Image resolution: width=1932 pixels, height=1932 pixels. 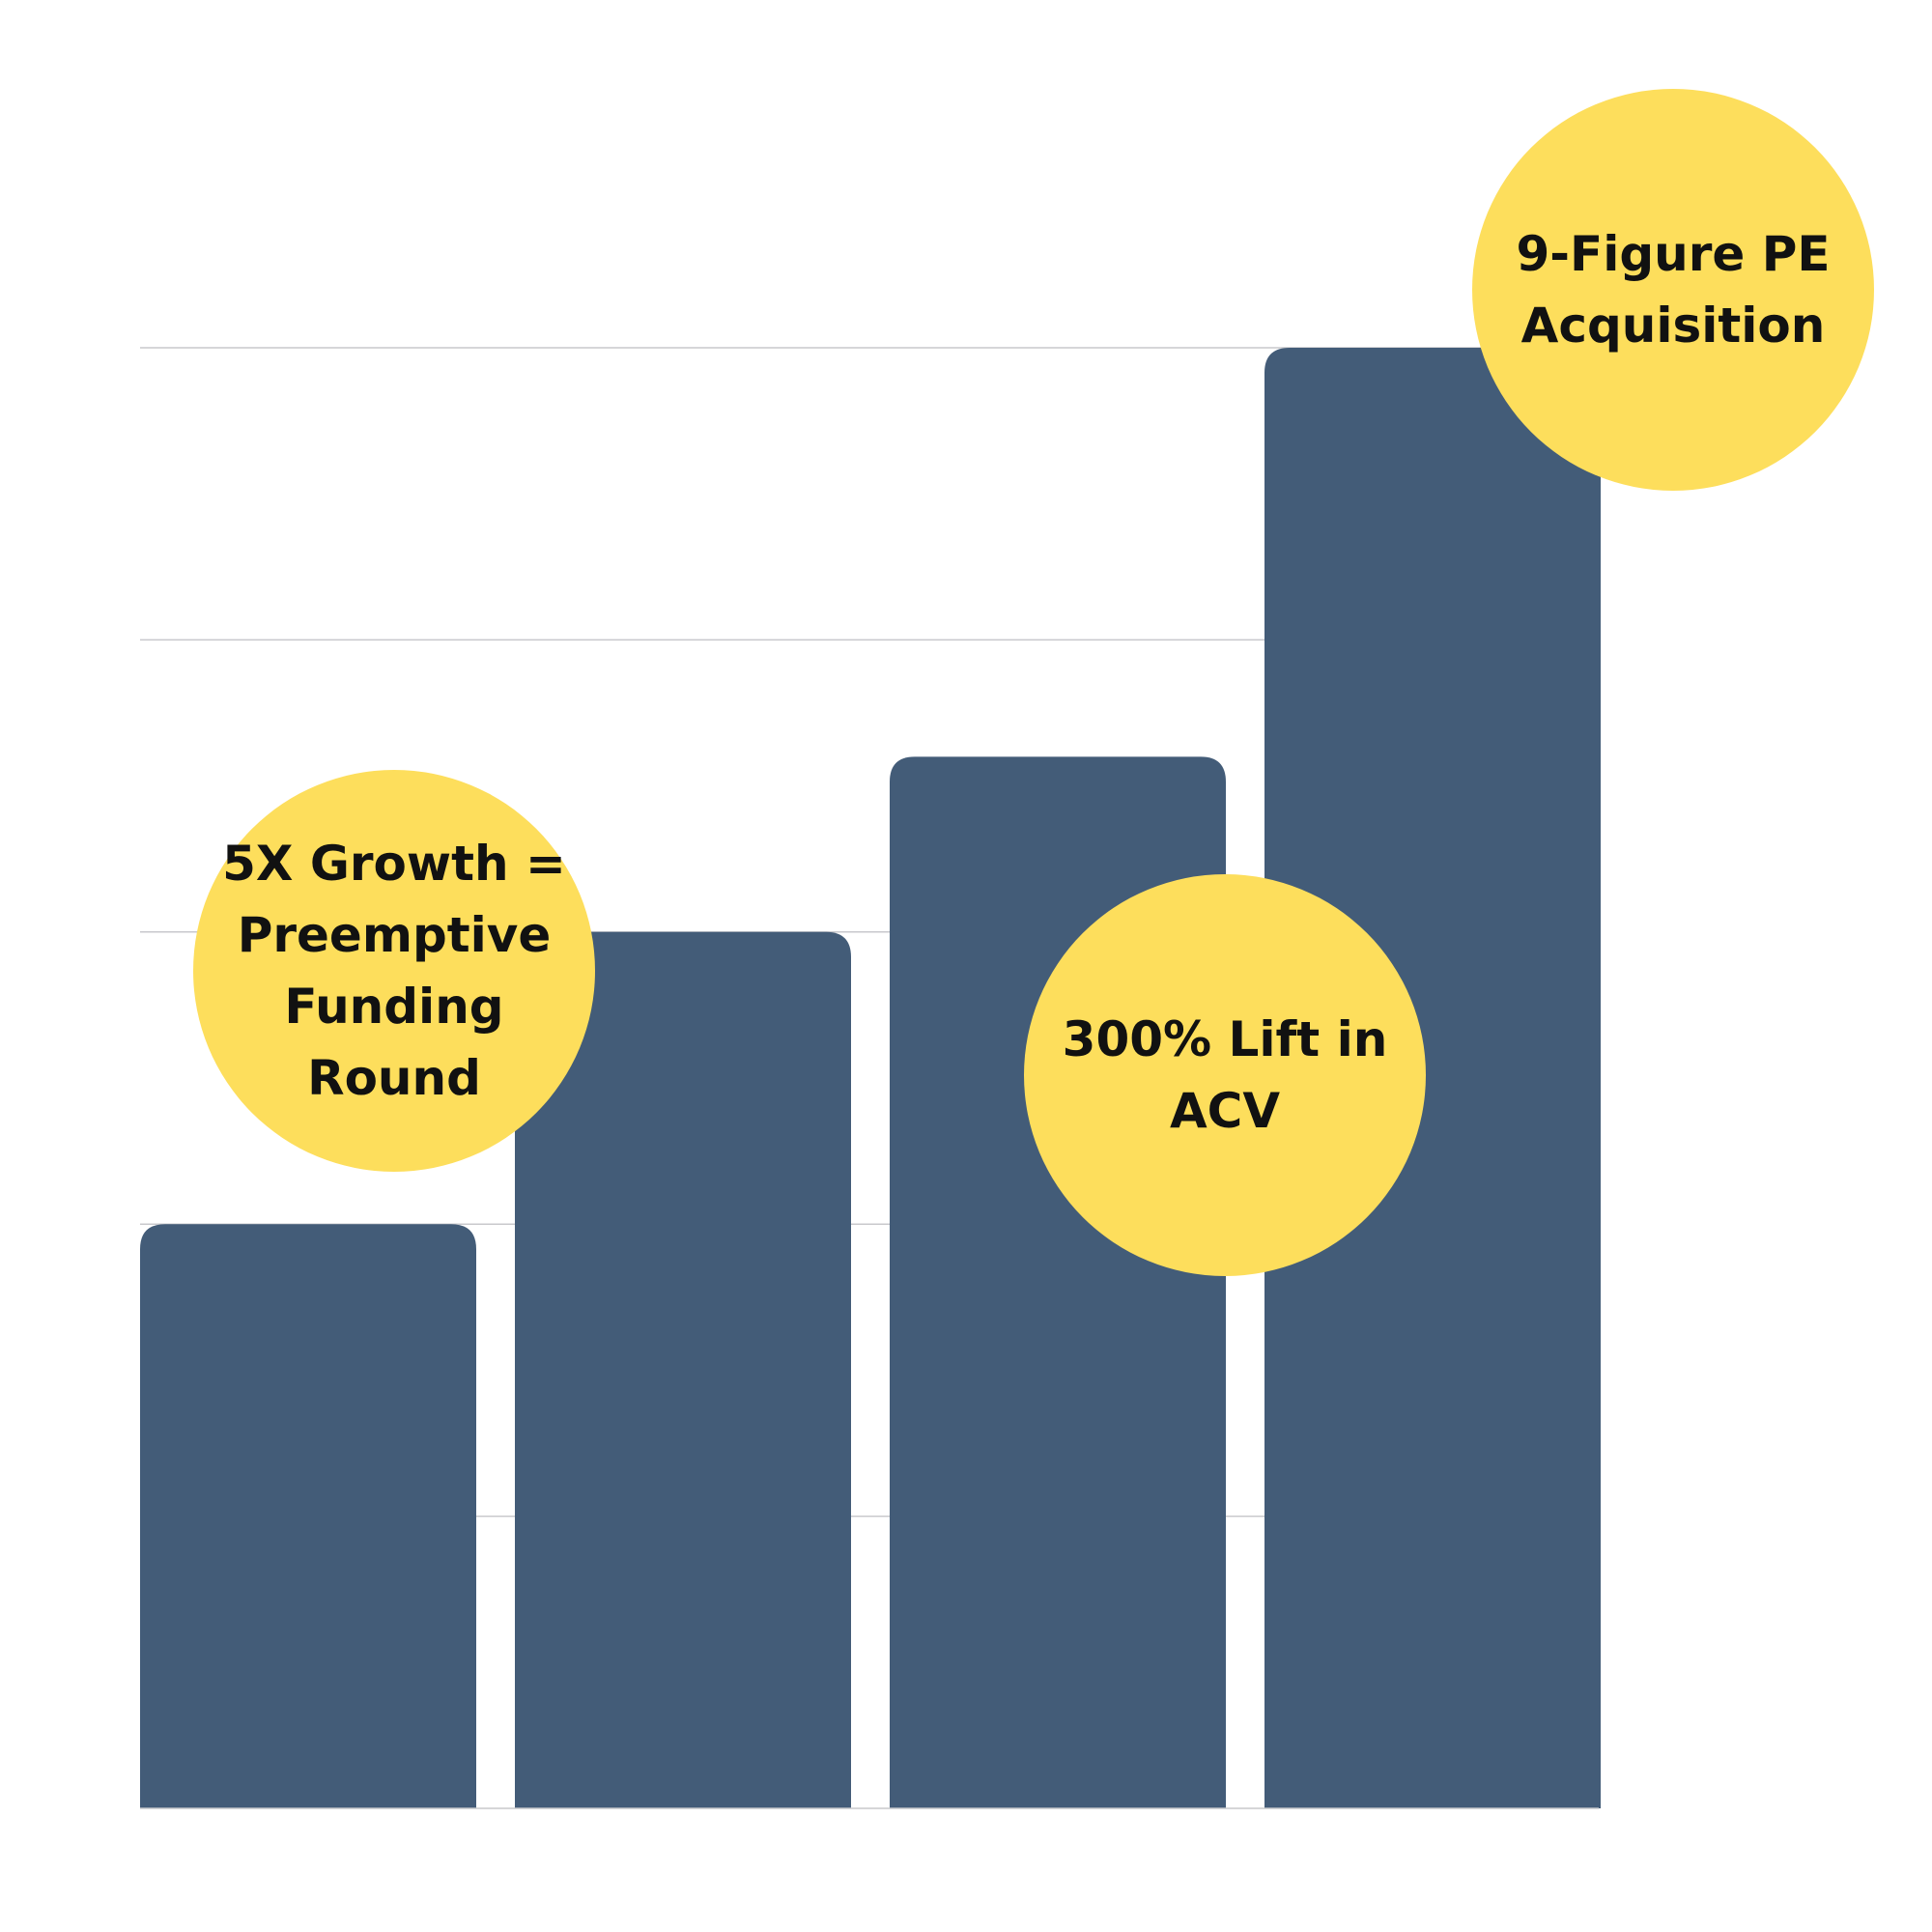 I want to click on annotation-bubble-2: 300% Lift in ACV, so click(x=1225, y=1075).